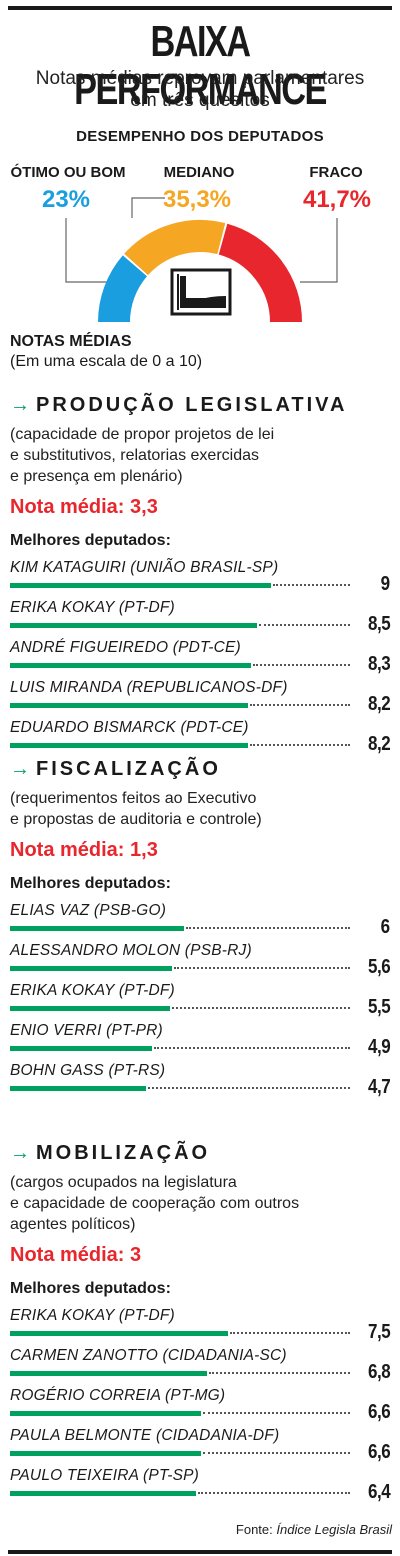  I want to click on deputy-row: ERIKA KOKAY (PT-DF) 5,5, so click(200, 997).